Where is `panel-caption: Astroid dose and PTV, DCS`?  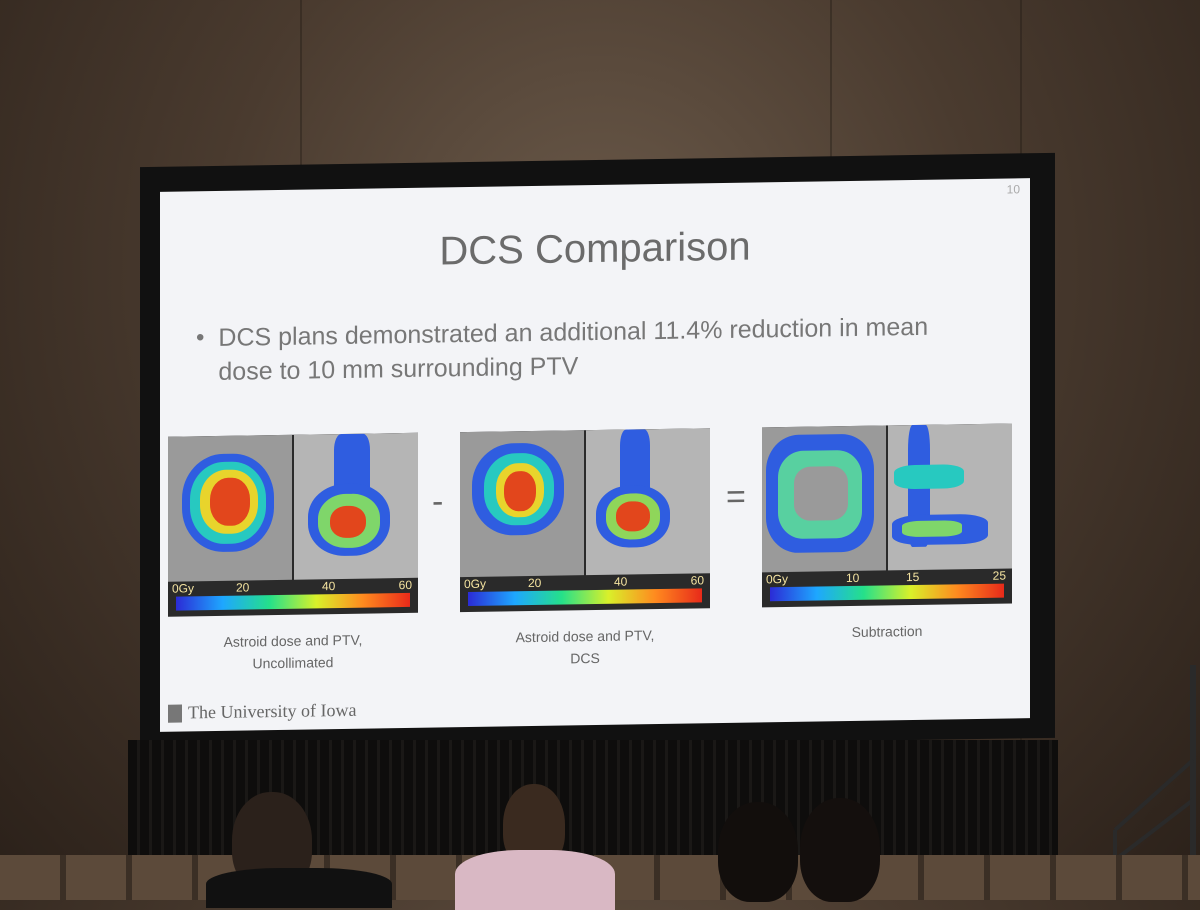 panel-caption: Astroid dose and PTV, DCS is located at coordinates (585, 647).